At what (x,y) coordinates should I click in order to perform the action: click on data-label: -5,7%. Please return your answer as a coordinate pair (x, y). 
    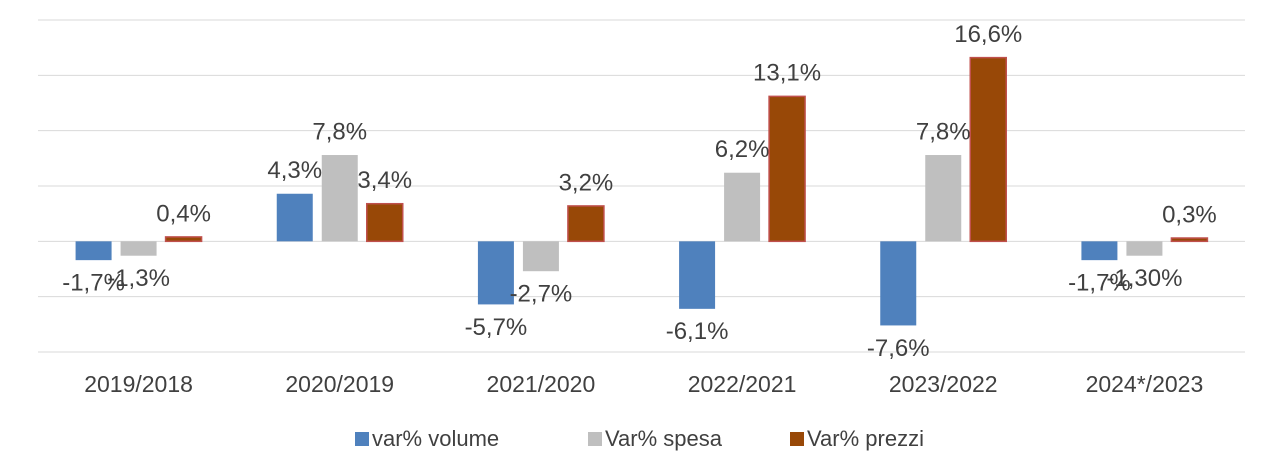
    Looking at the image, I should click on (496, 327).